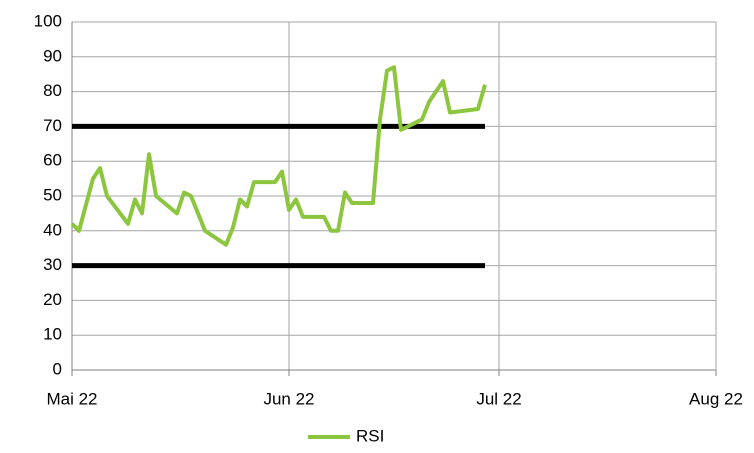  I want to click on y-tick-label: 30, so click(52, 264).